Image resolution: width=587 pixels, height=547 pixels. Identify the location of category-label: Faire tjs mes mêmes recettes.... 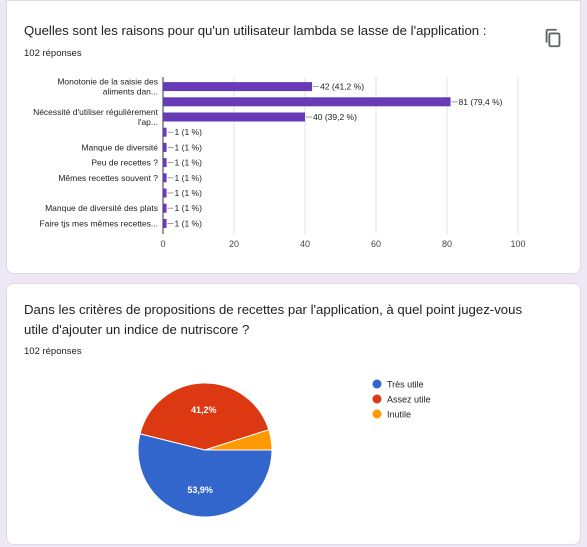
(98, 223).